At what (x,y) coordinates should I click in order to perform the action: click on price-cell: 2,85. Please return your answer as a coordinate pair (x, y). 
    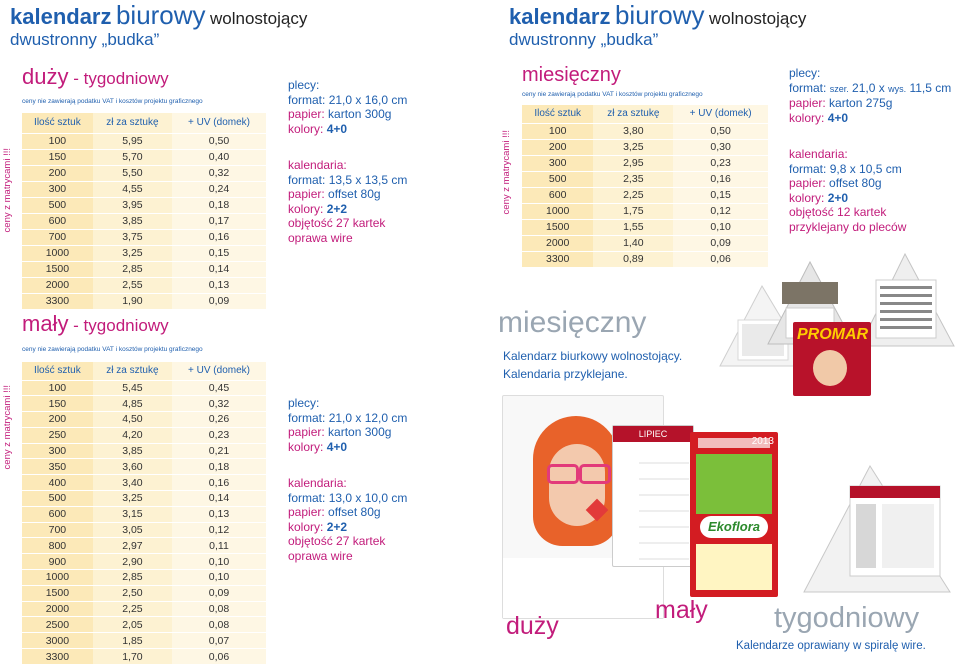
    Looking at the image, I should click on (132, 268).